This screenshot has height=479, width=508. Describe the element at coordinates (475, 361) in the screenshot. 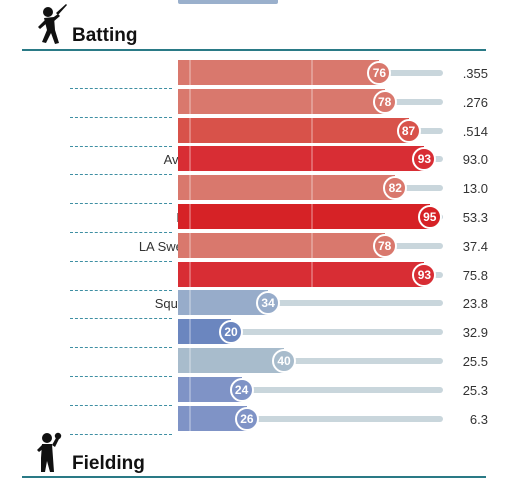

I see `stat-value: 25.5` at that location.